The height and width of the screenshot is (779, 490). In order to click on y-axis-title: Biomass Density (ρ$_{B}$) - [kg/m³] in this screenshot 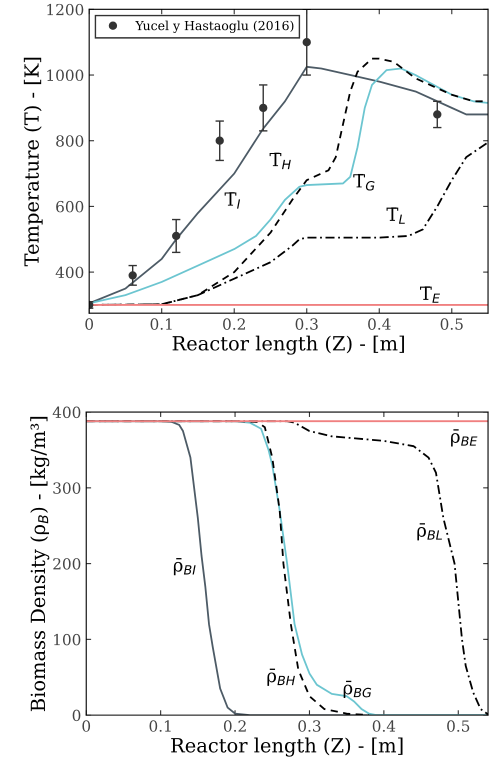, I will do `click(40, 564)`.